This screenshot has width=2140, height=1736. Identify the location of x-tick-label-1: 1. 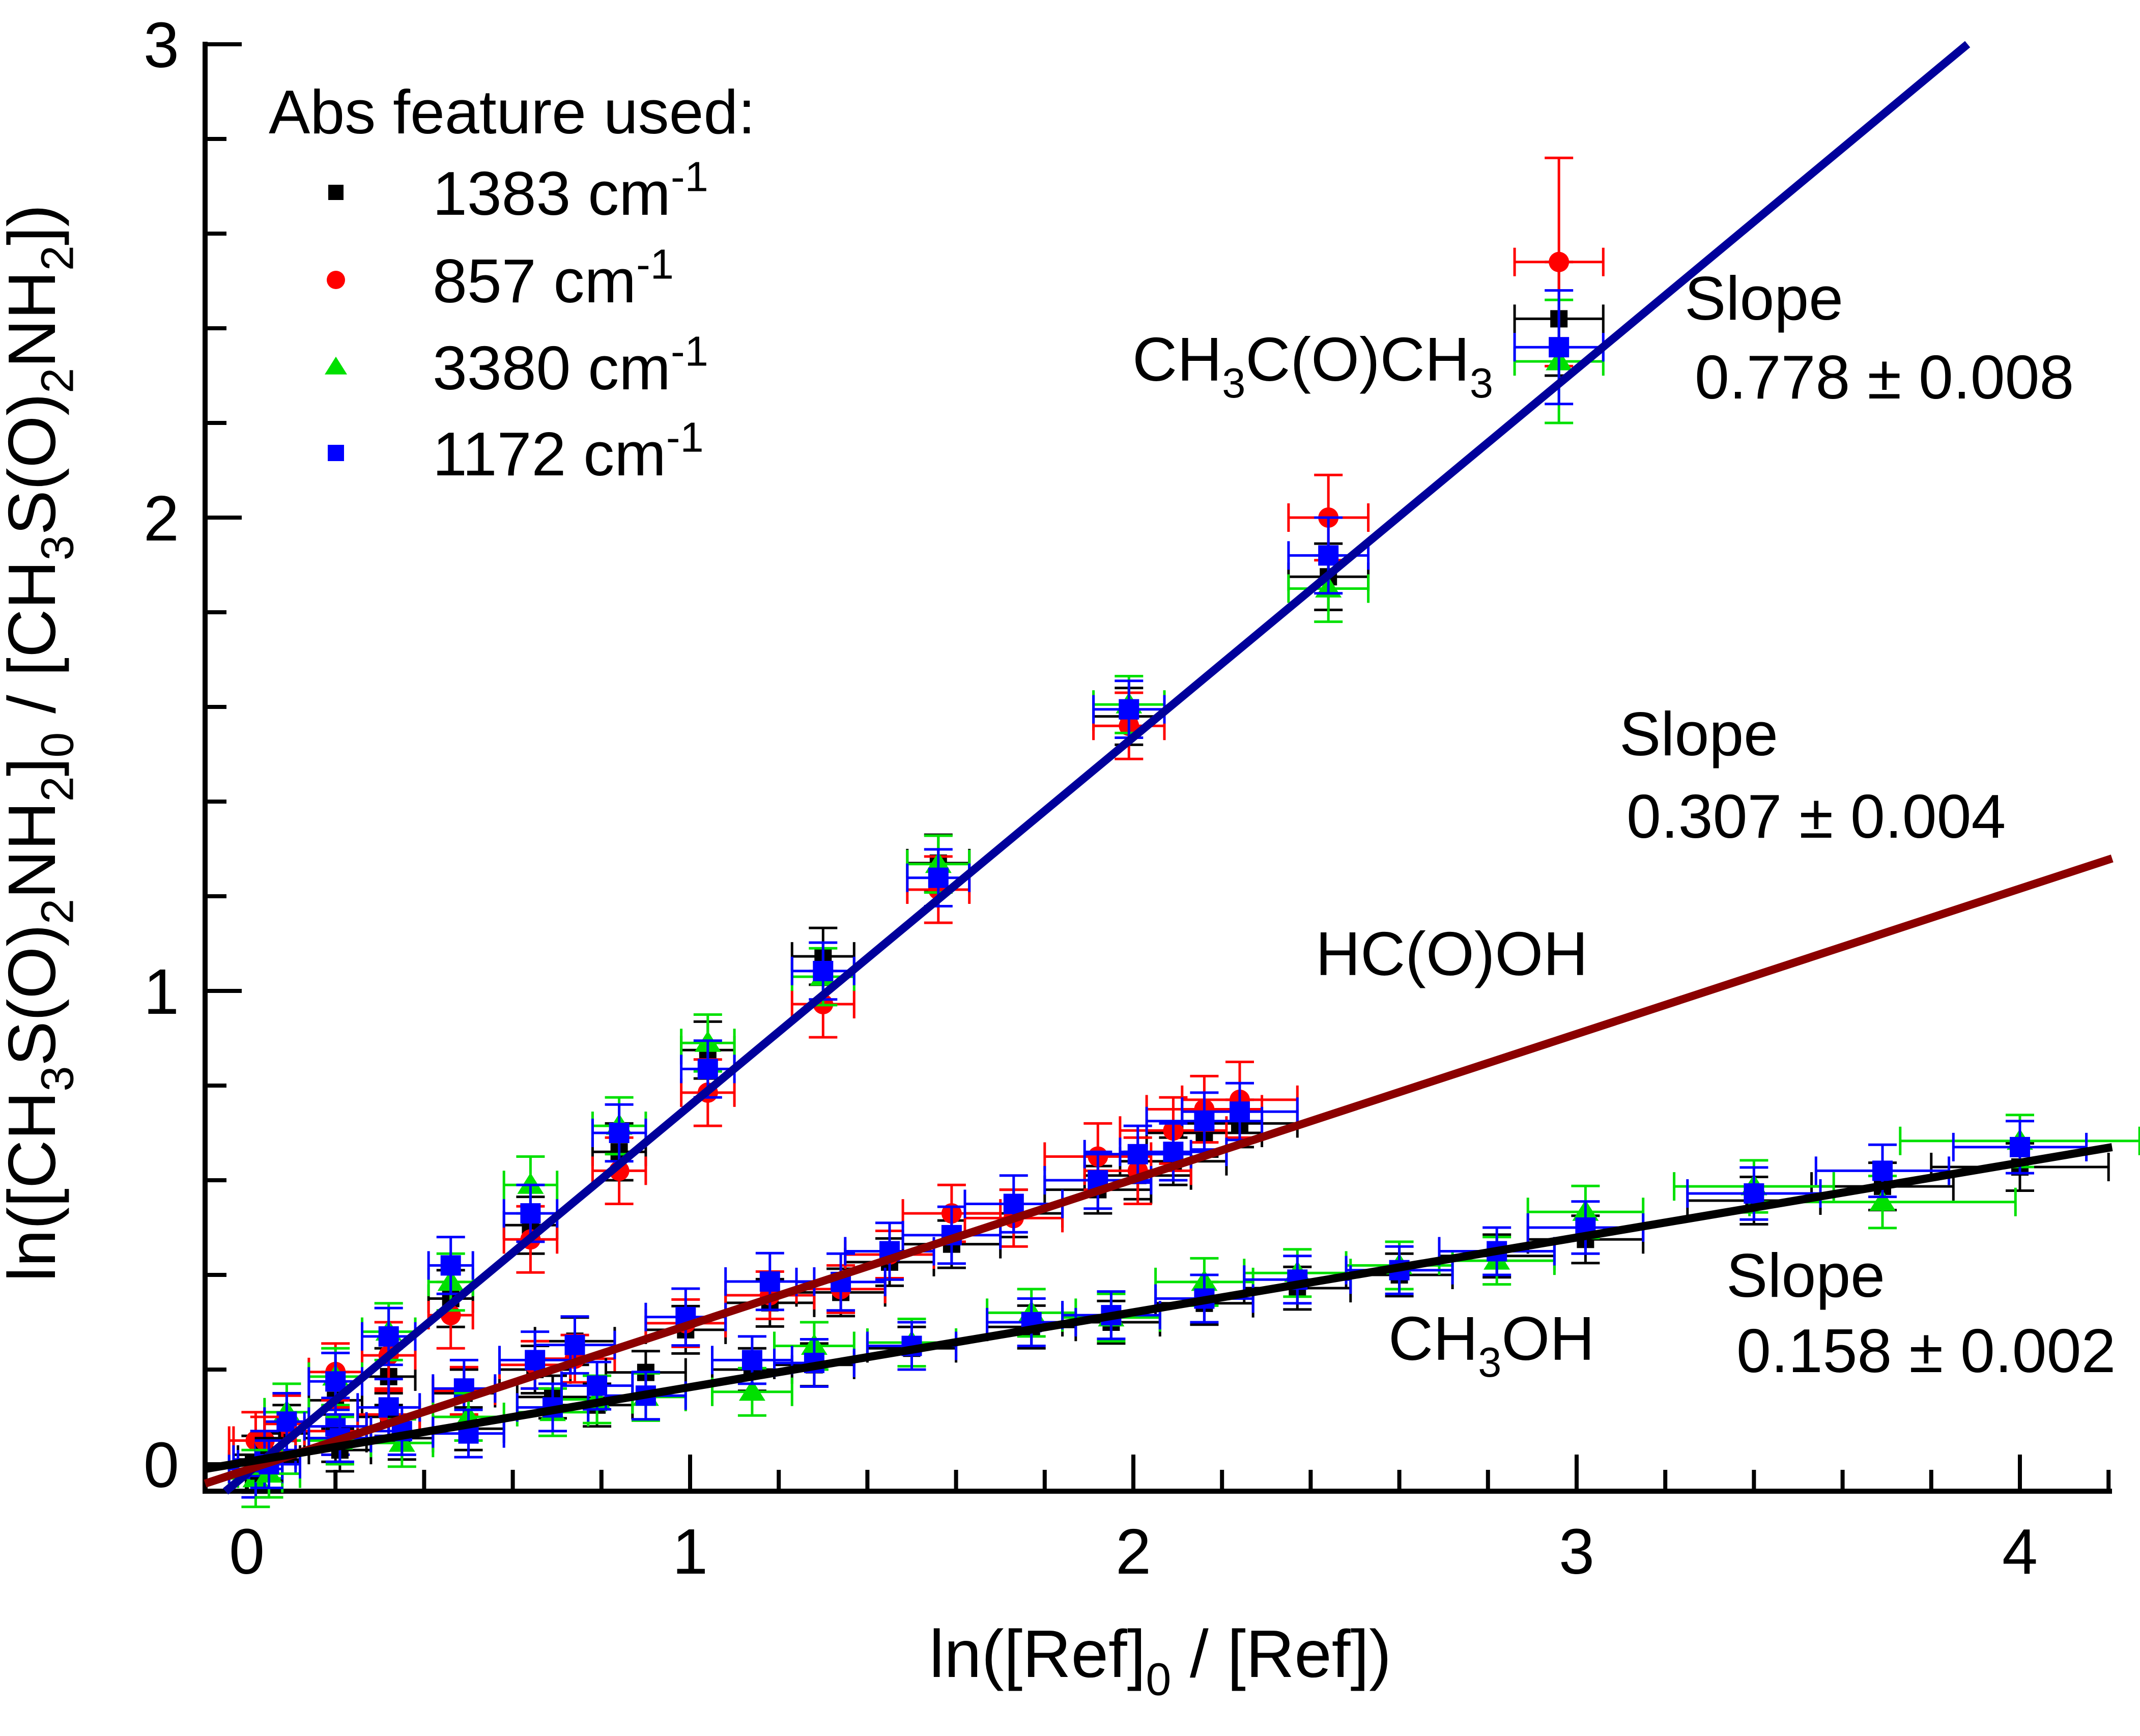
(690, 1552).